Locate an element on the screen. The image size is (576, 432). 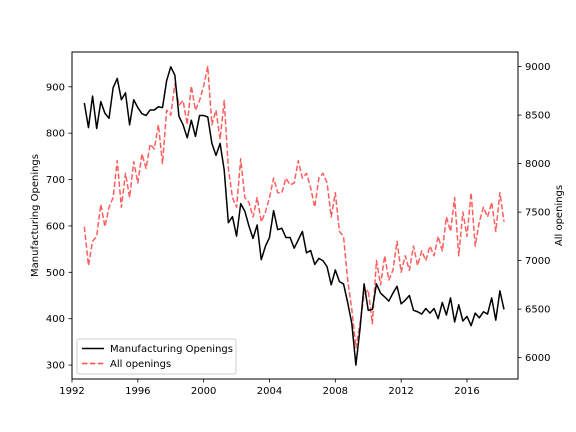
x-tick-label: 2008 is located at coordinates (335, 391).